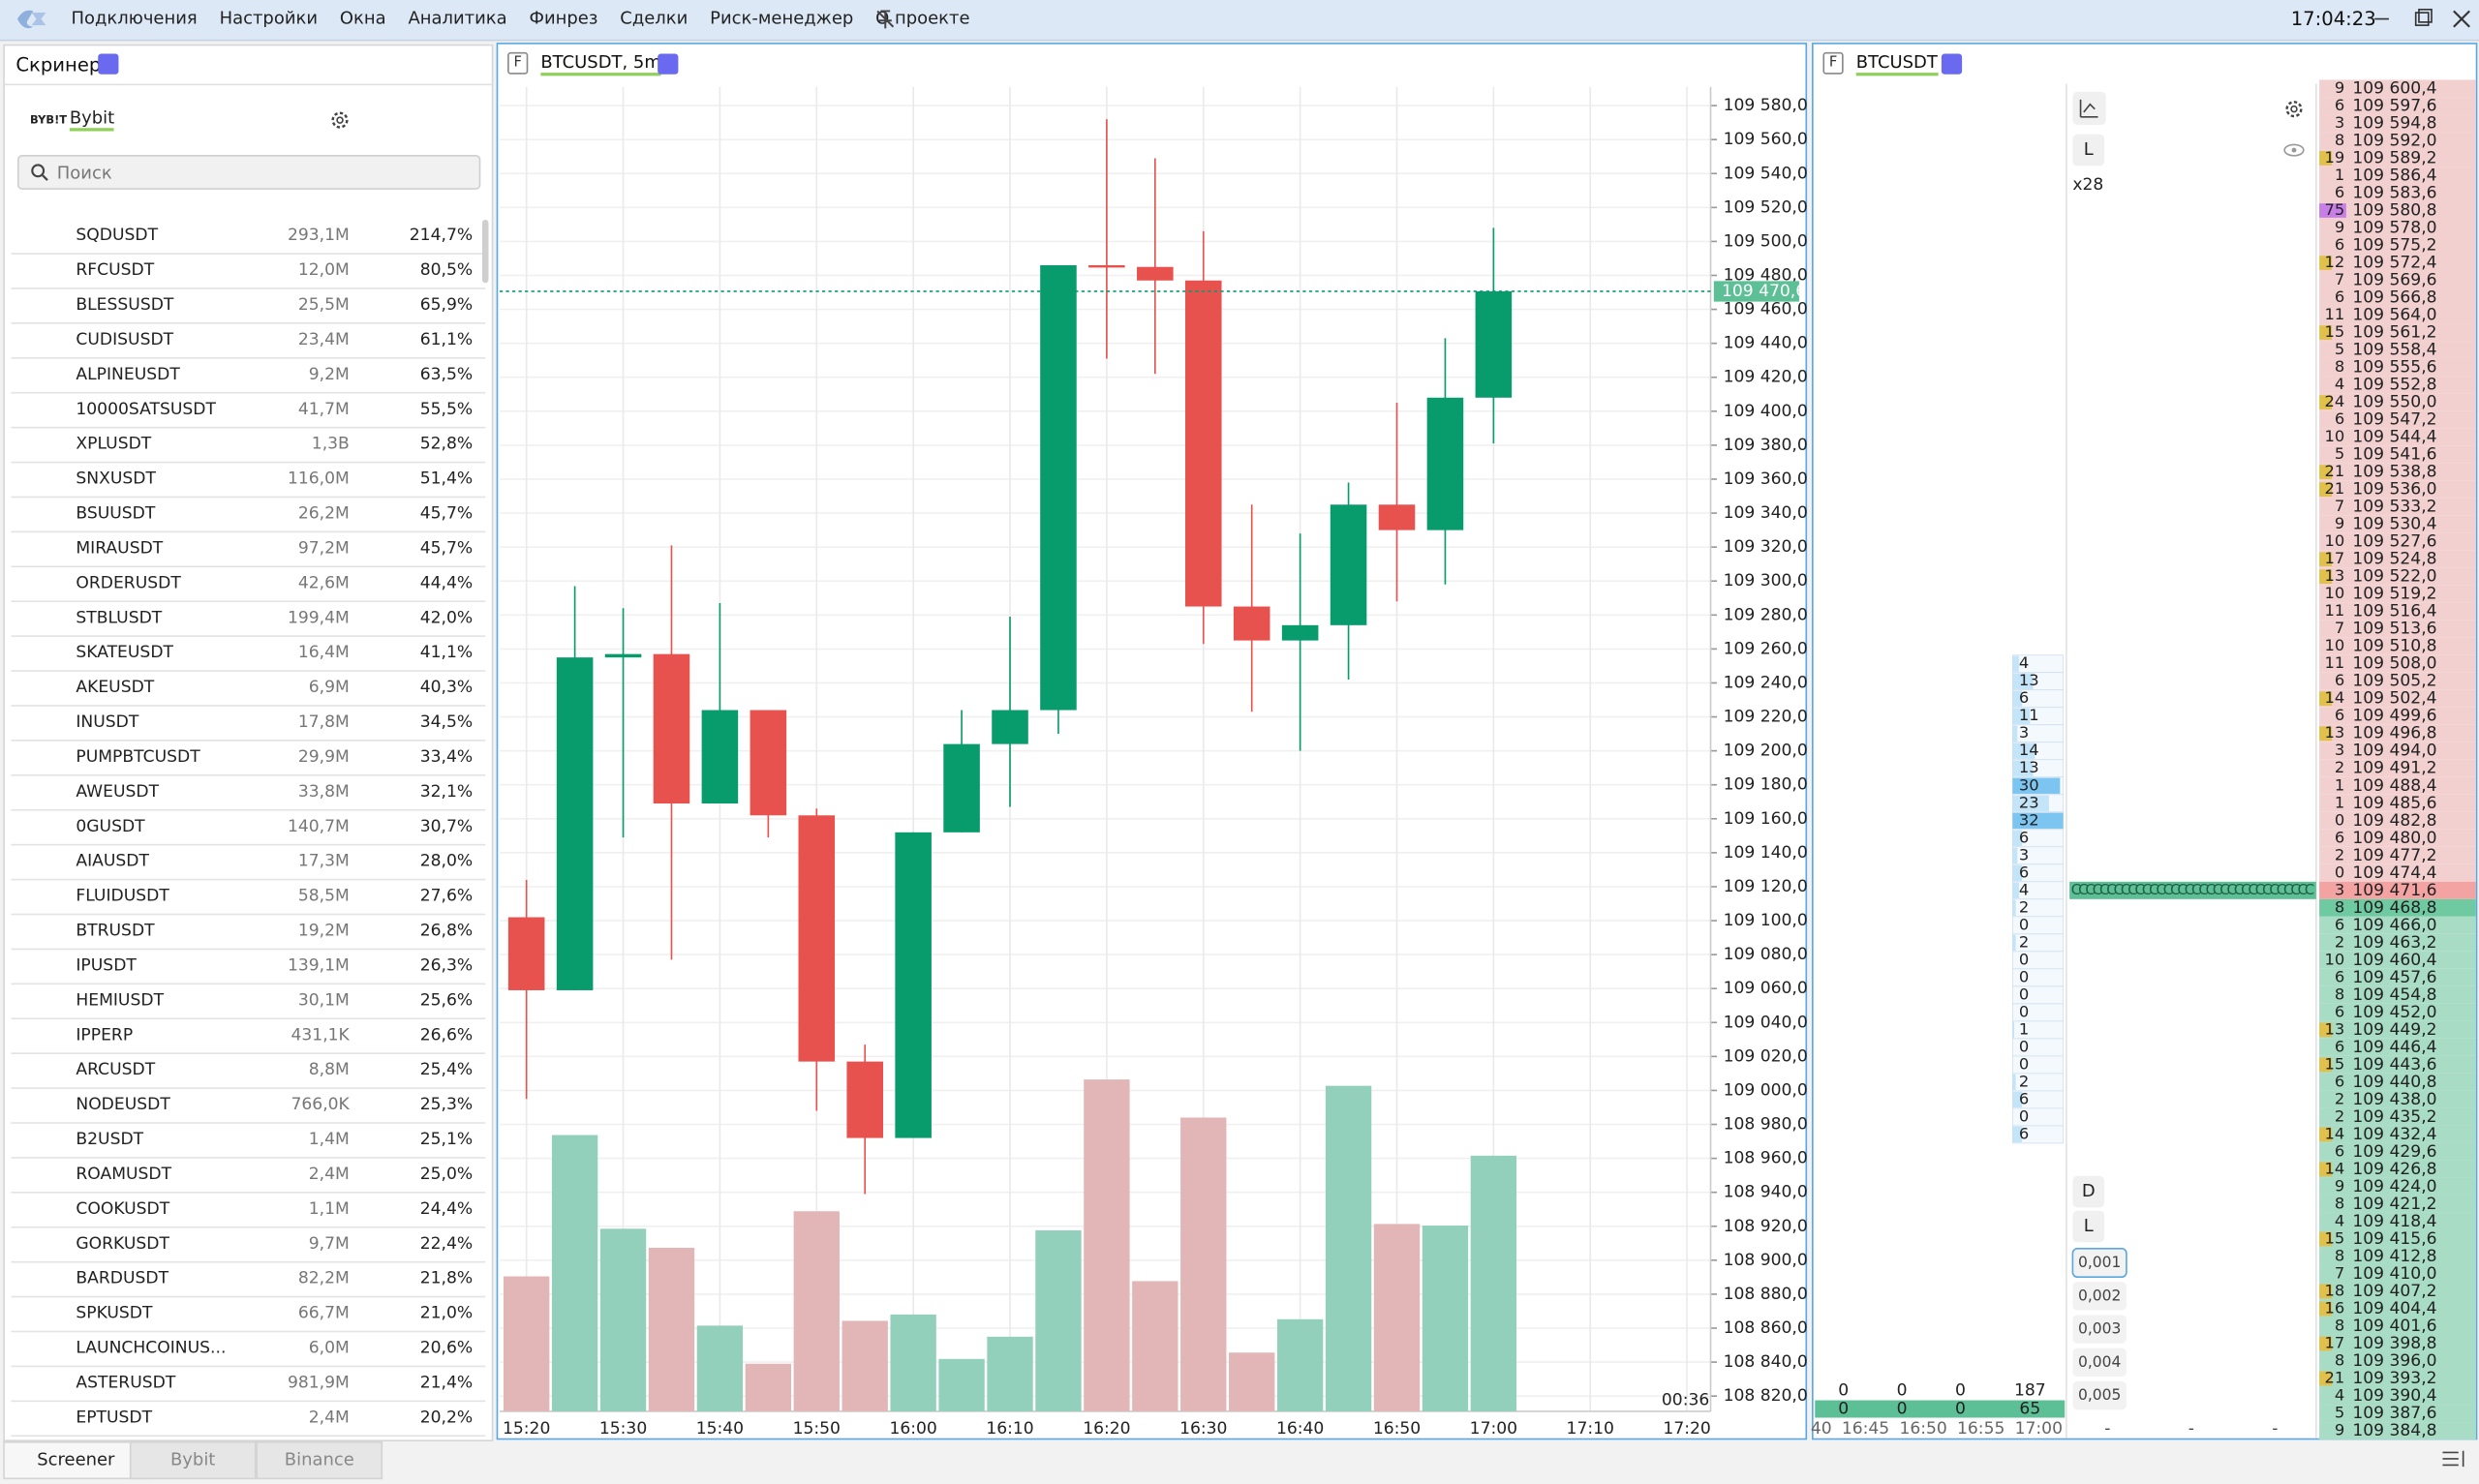 This screenshot has width=2479, height=1484. Describe the element at coordinates (248, 967) in the screenshot. I see `ticker-row: IPUSDT 139,1M 26,3%` at that location.